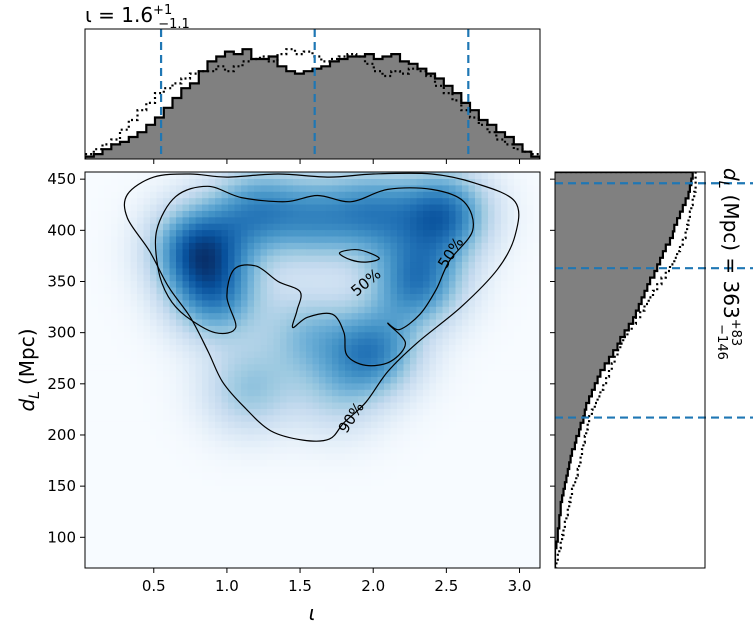 Image resolution: width=753 pixels, height=635 pixels. What do you see at coordinates (174, 24) in the screenshot?
I see `top-title-sub: −1.1` at bounding box center [174, 24].